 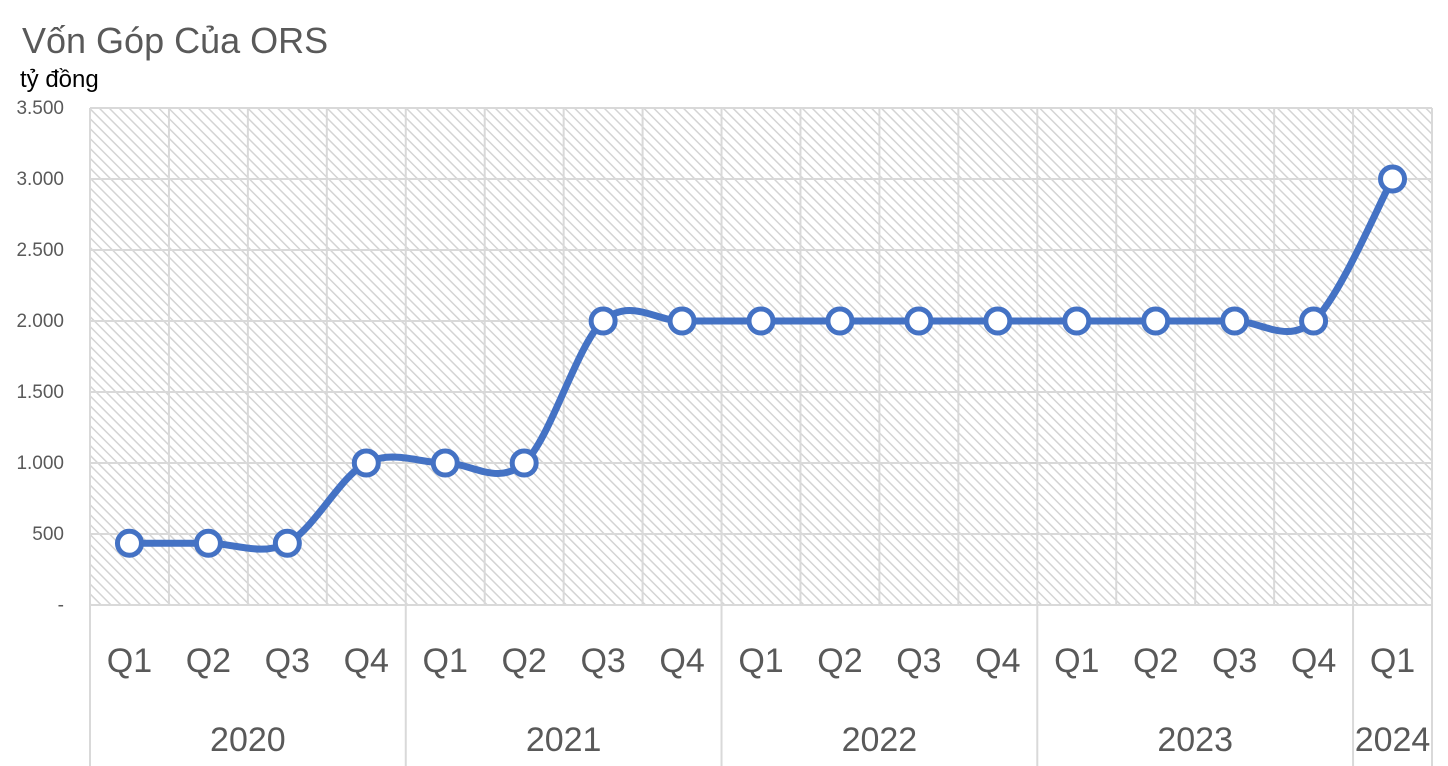 What do you see at coordinates (175, 40) in the screenshot?
I see `chart-title: Vốn Góp Của ORS` at bounding box center [175, 40].